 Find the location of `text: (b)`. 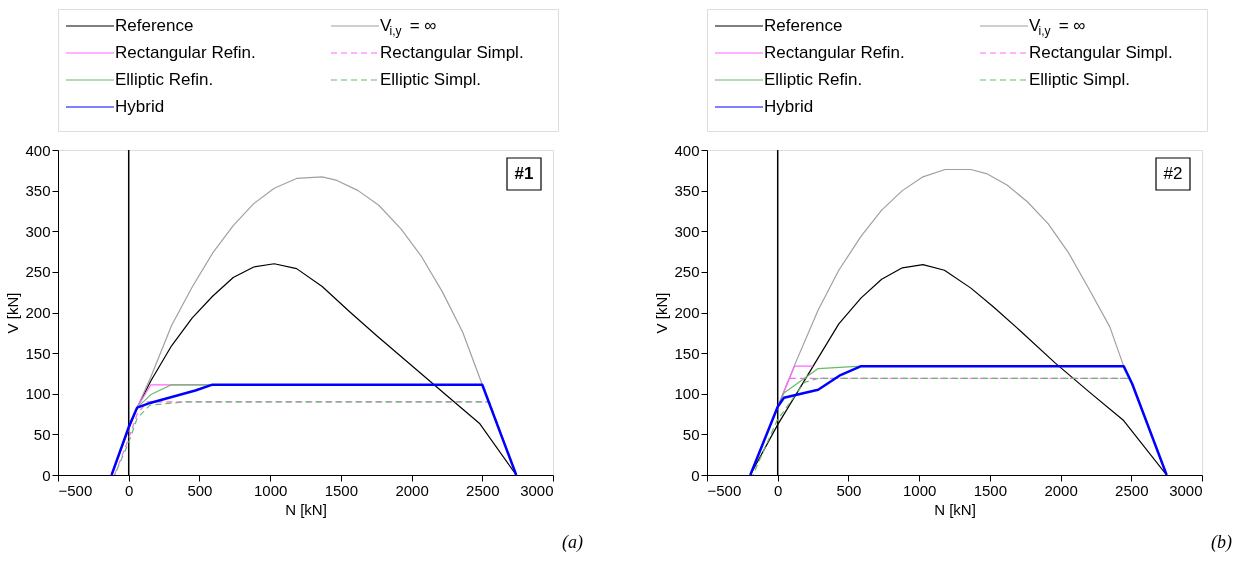

text: (b) is located at coordinates (1221, 542).